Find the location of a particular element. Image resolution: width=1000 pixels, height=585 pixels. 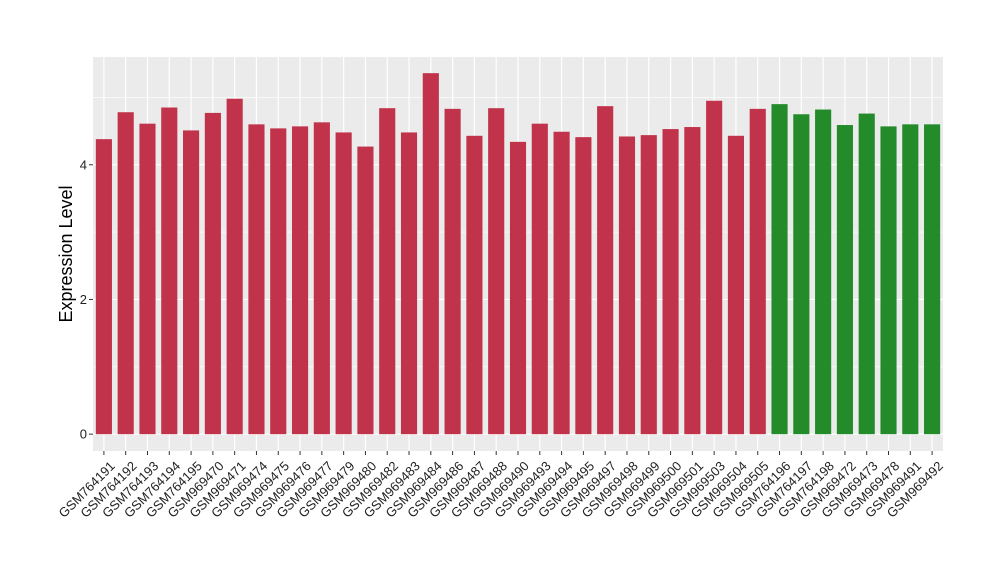

bar-GSM969505 is located at coordinates (757, 271).